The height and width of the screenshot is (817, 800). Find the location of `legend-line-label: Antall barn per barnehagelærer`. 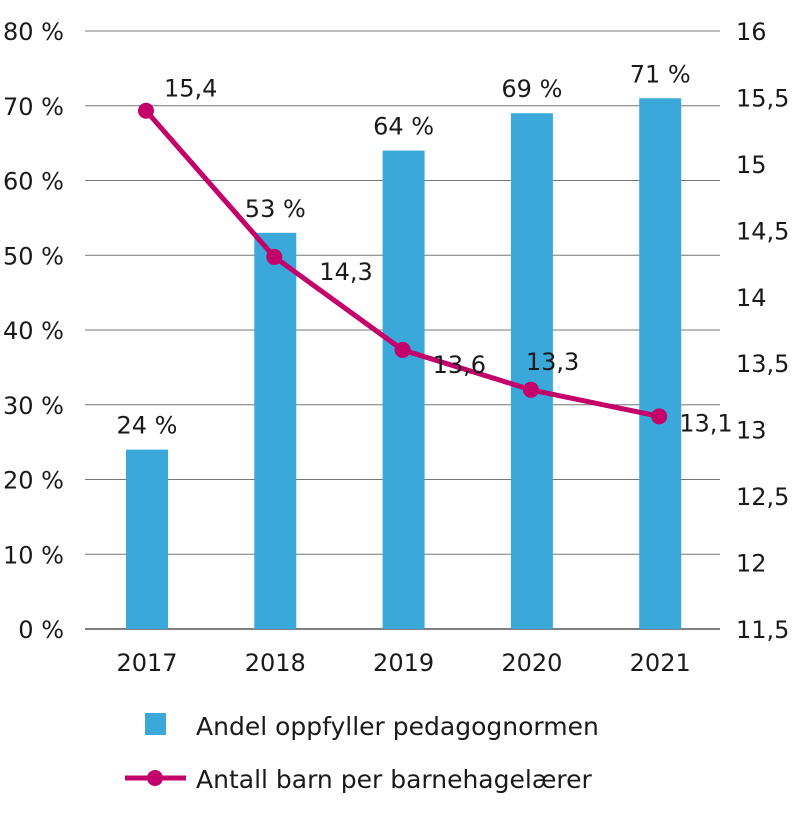

legend-line-label: Antall barn per barnehagelærer is located at coordinates (394, 779).